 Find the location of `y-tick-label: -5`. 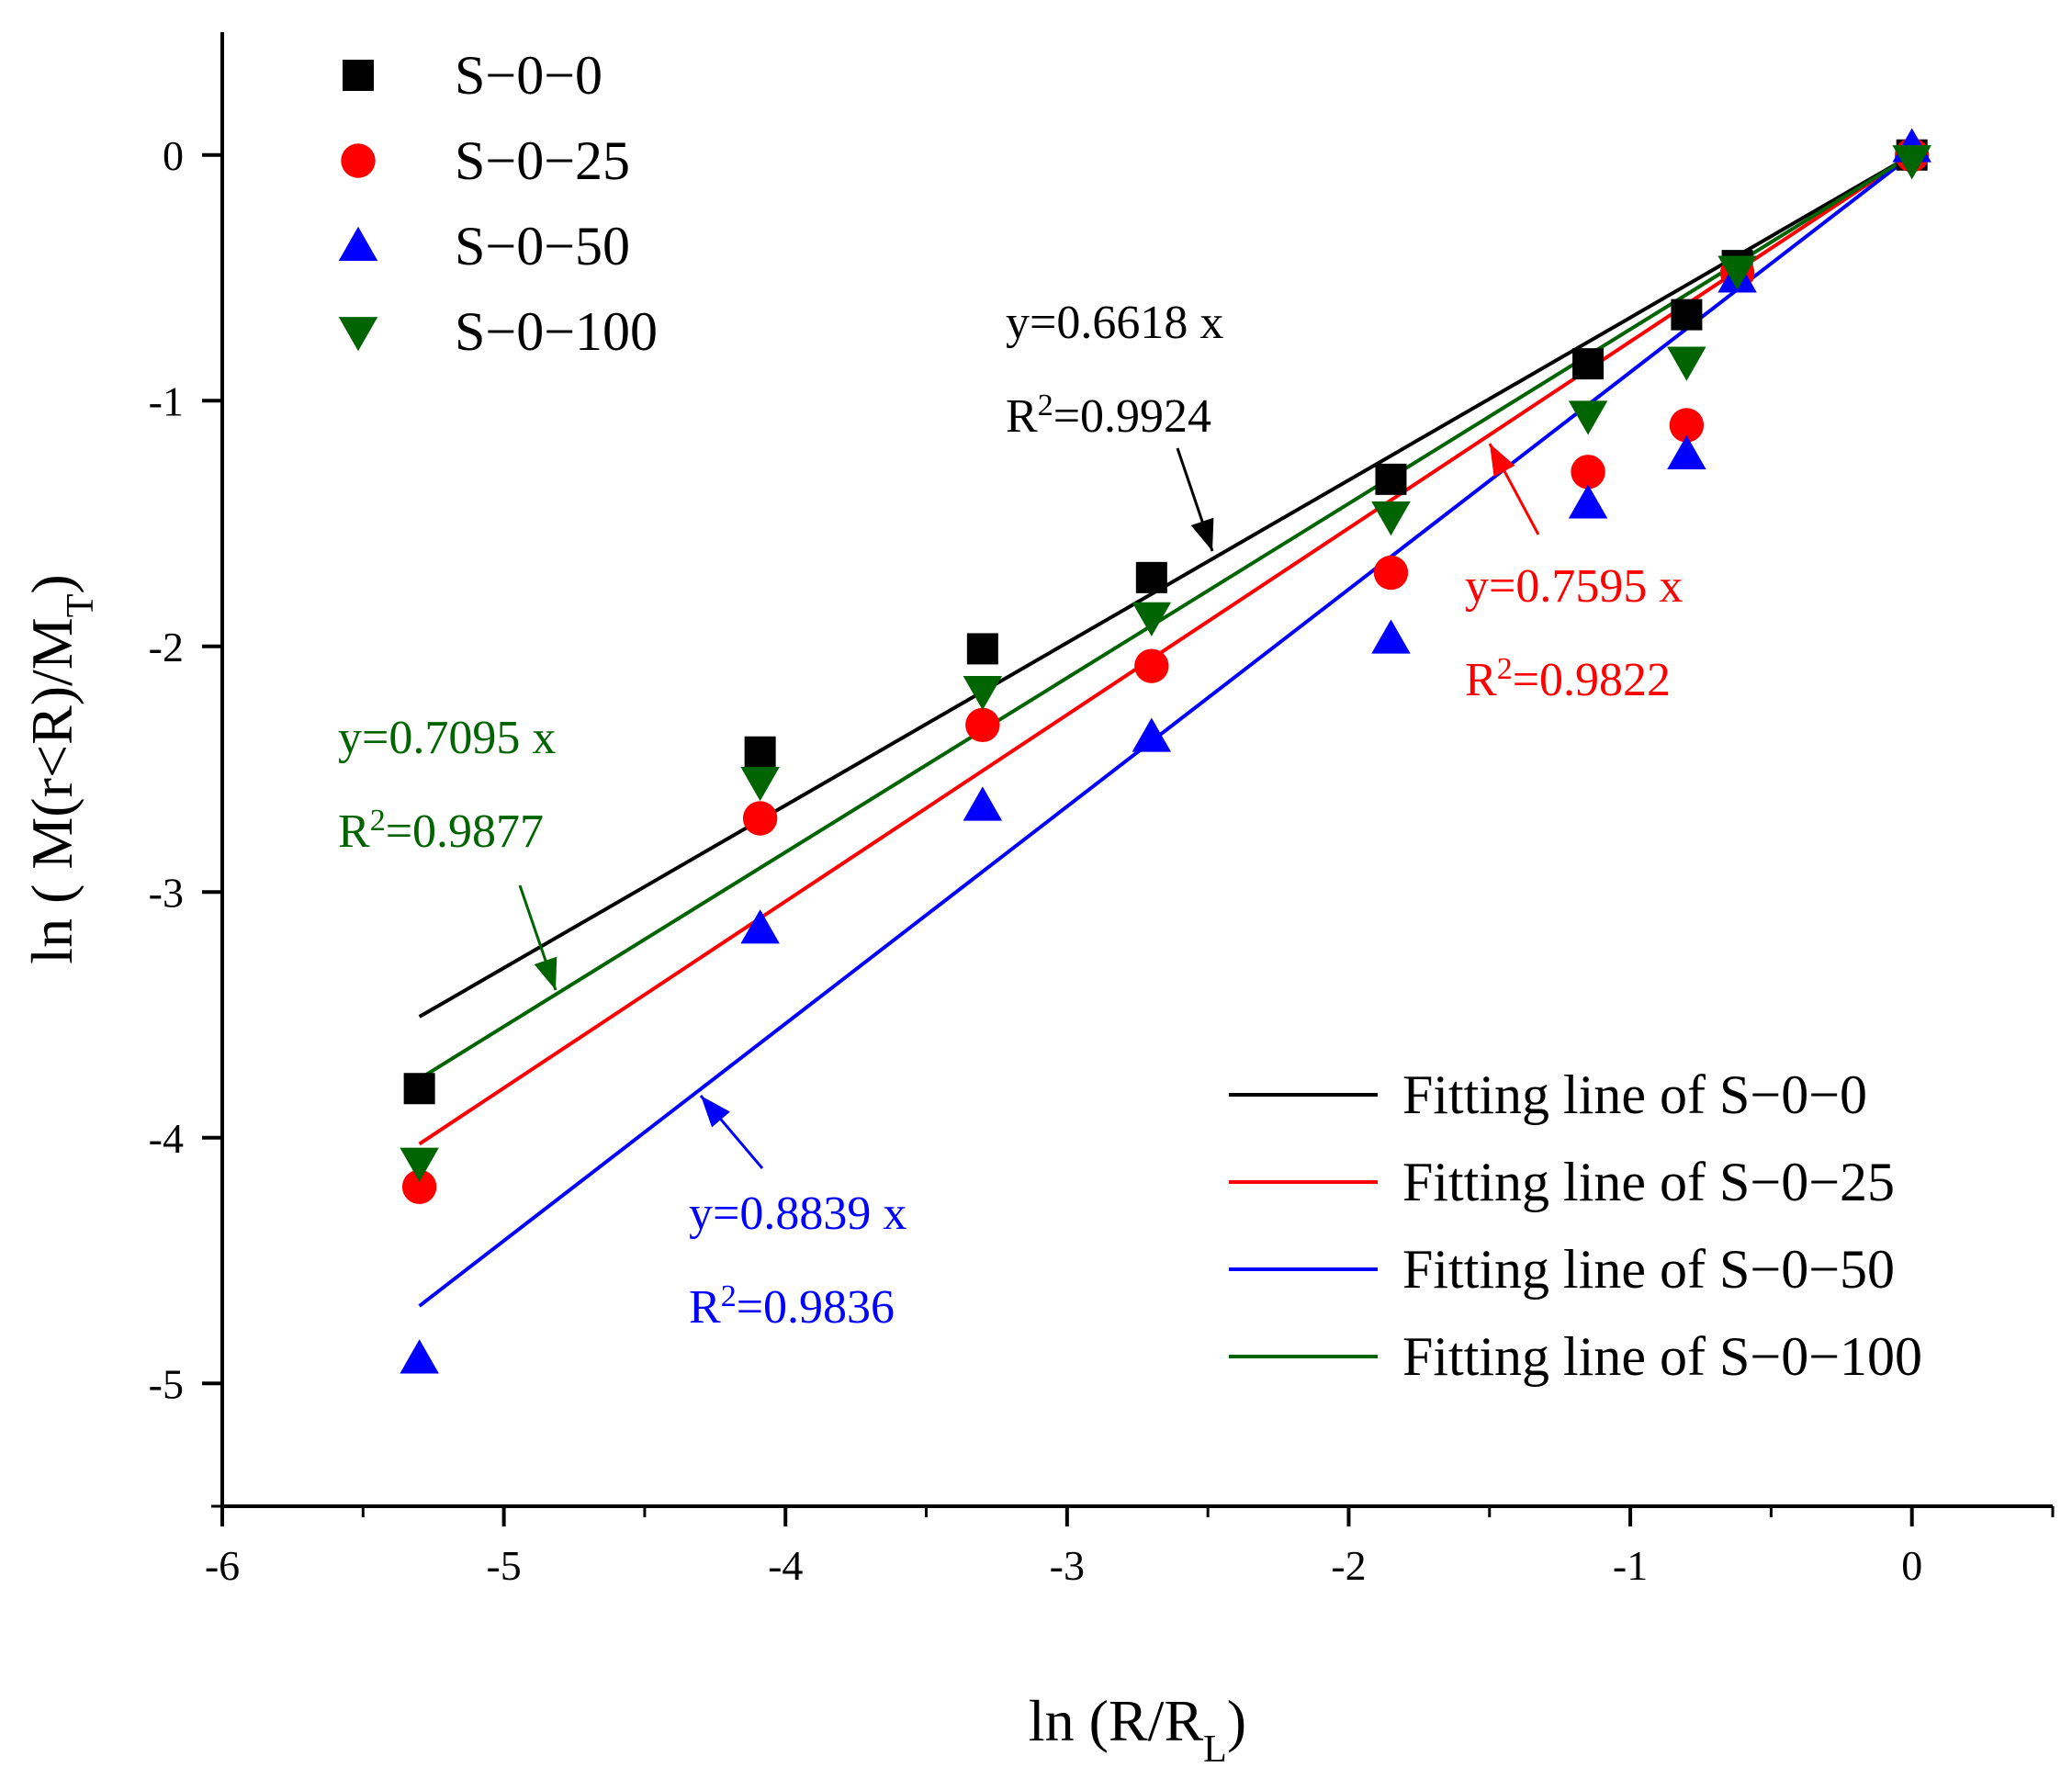

y-tick-label: -5 is located at coordinates (167, 1383).